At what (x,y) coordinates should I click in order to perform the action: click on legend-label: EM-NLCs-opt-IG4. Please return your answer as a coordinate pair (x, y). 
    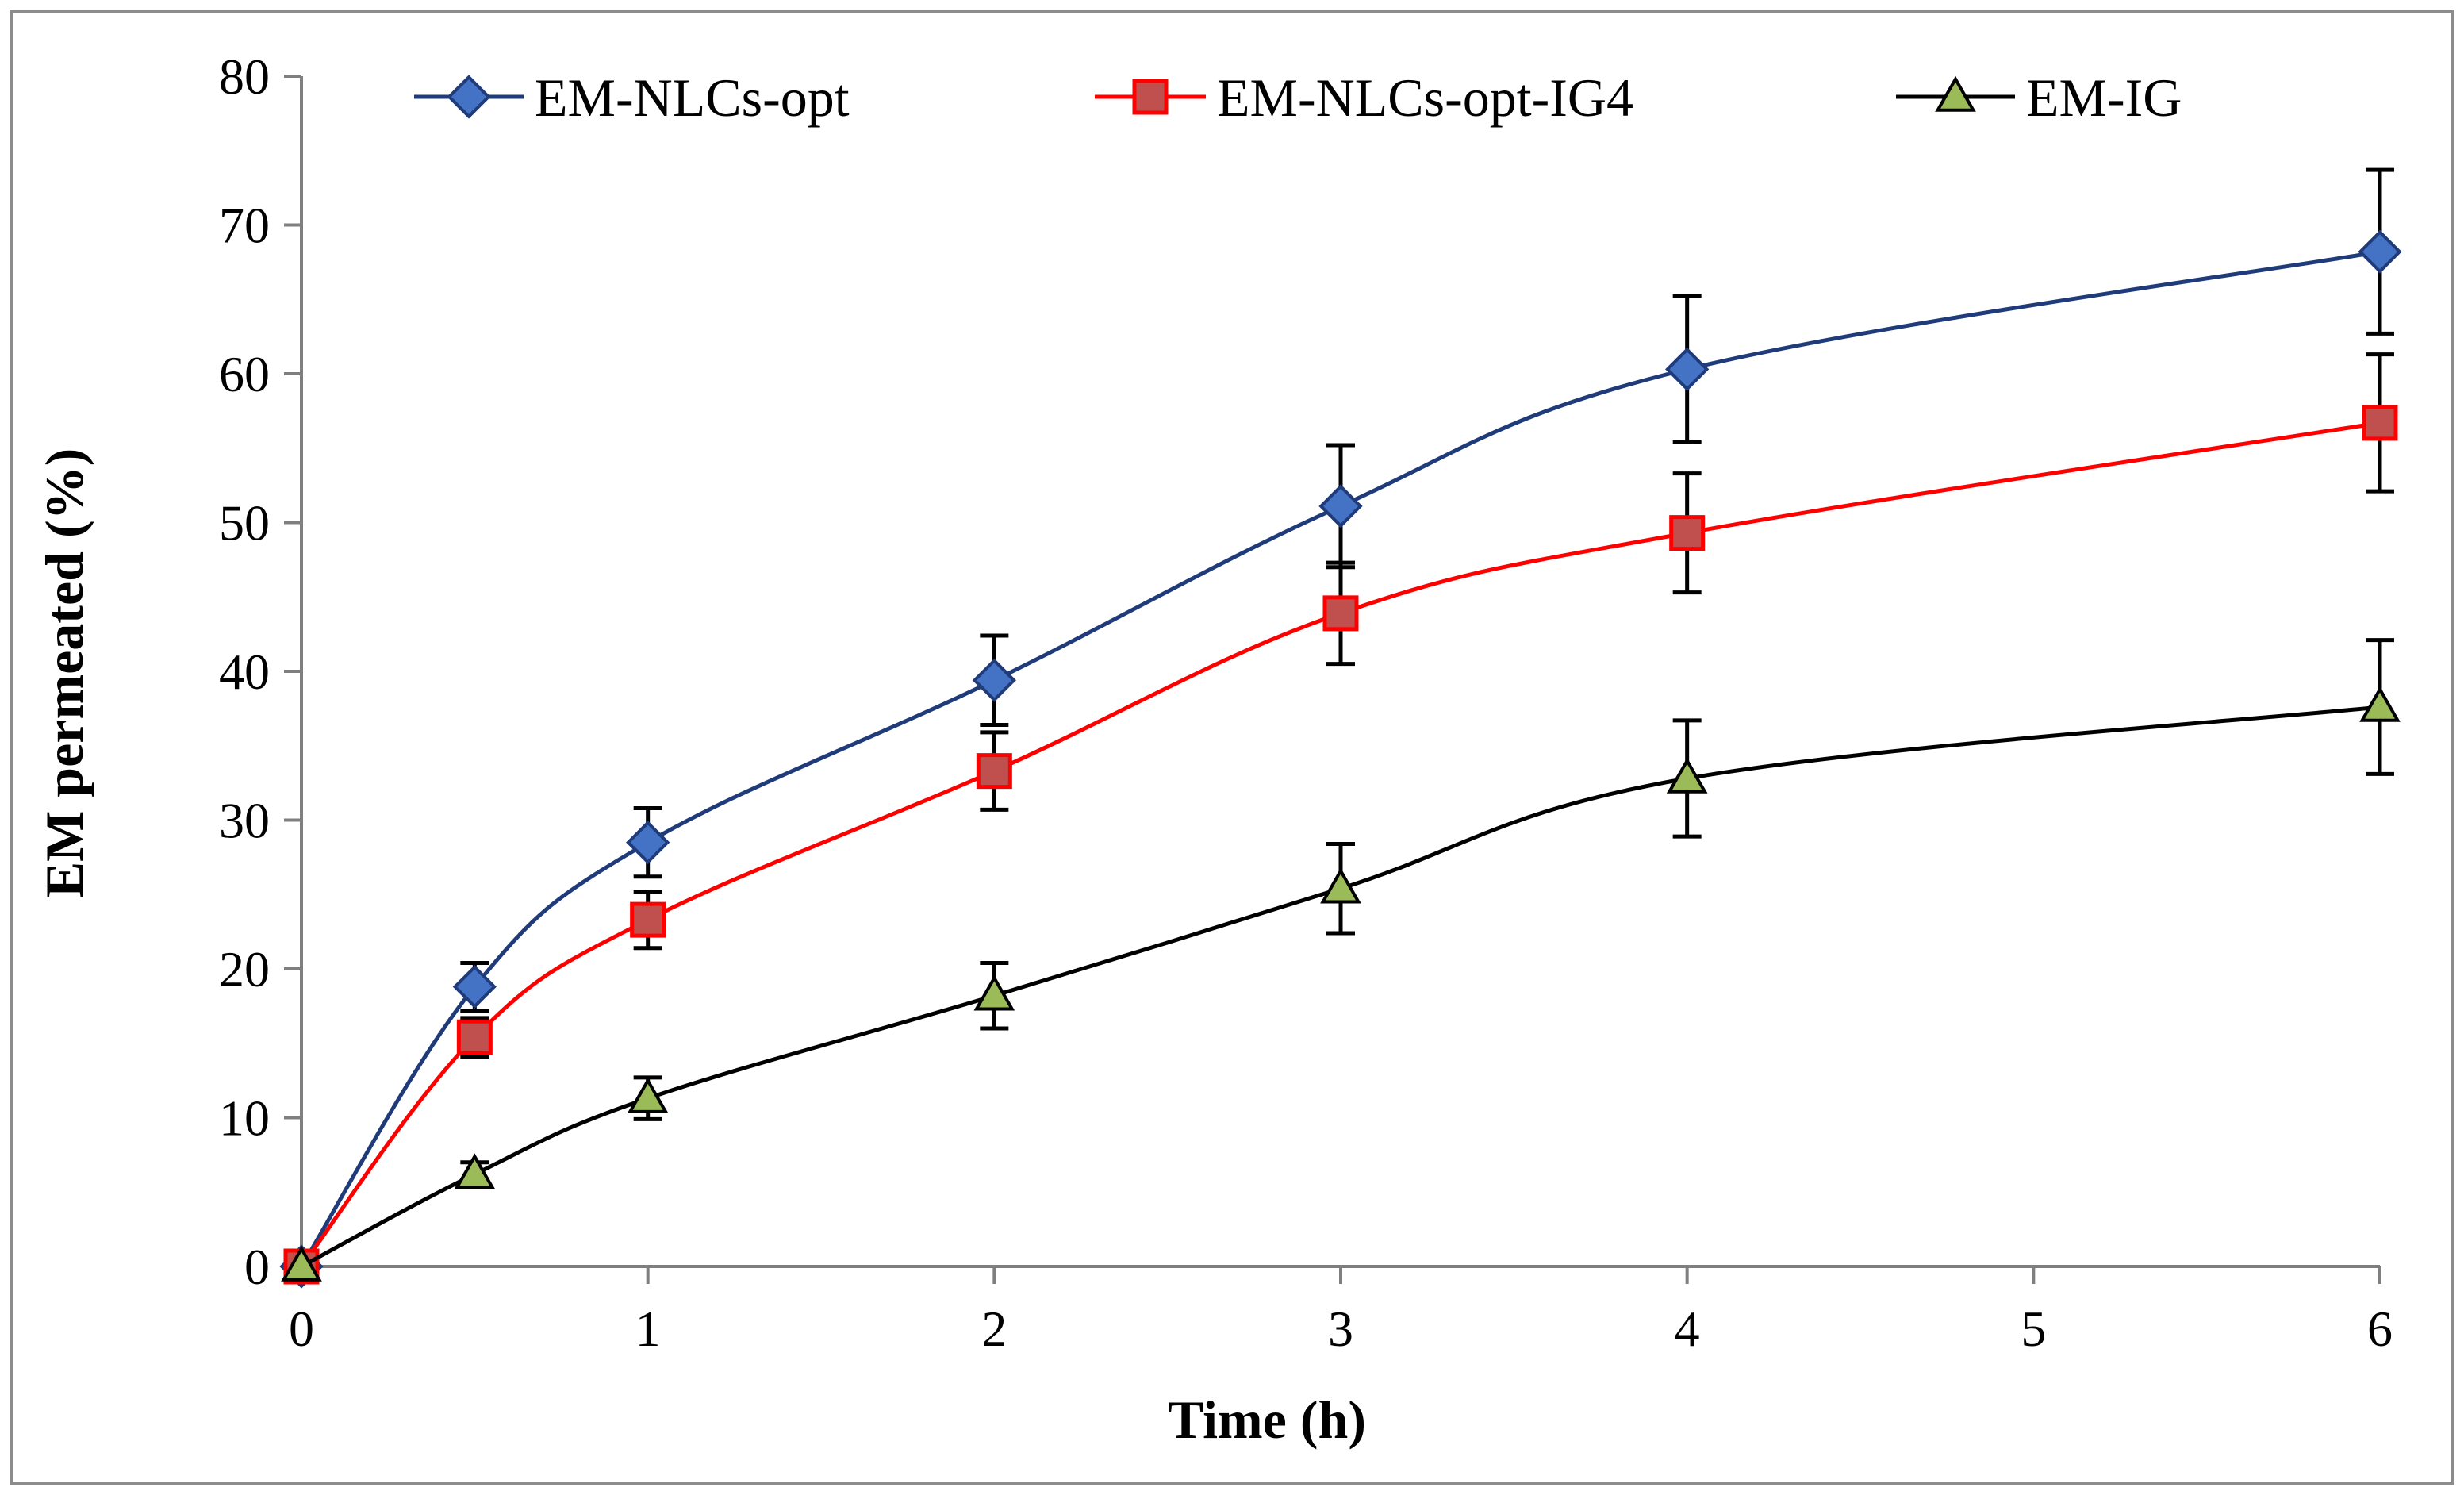
    Looking at the image, I should click on (1425, 97).